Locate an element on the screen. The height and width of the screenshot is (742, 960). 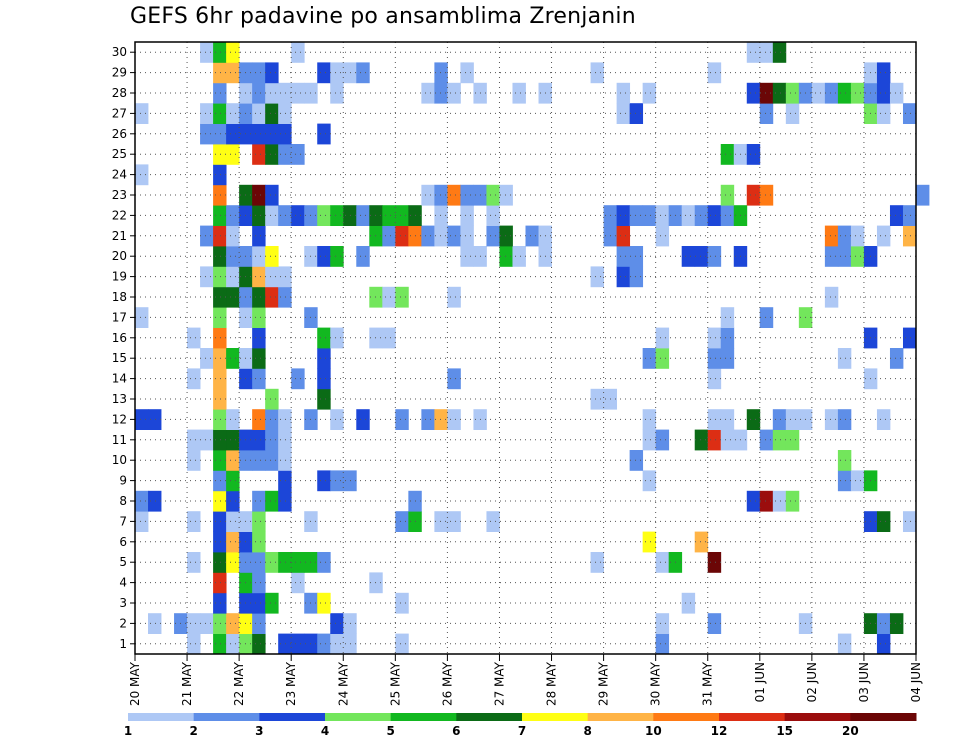
y-tick-label: 26 is located at coordinates (119, 134).